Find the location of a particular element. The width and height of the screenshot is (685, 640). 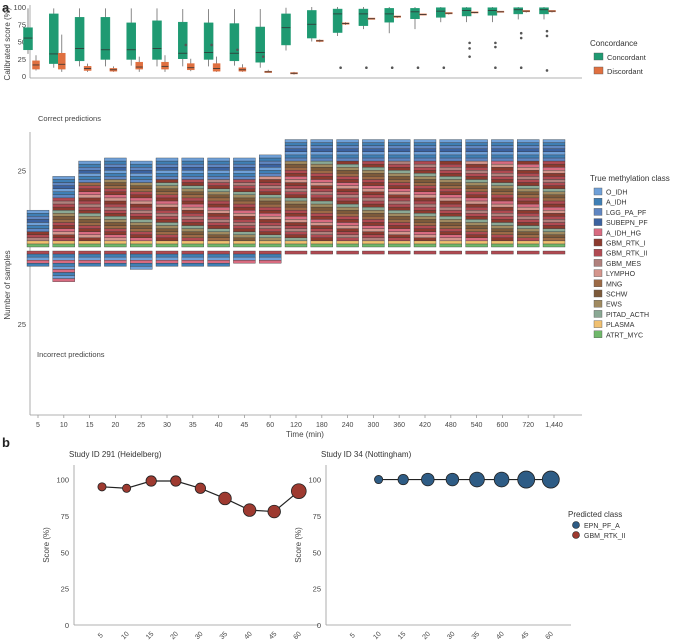

legend-marker is located at coordinates (576, 525).